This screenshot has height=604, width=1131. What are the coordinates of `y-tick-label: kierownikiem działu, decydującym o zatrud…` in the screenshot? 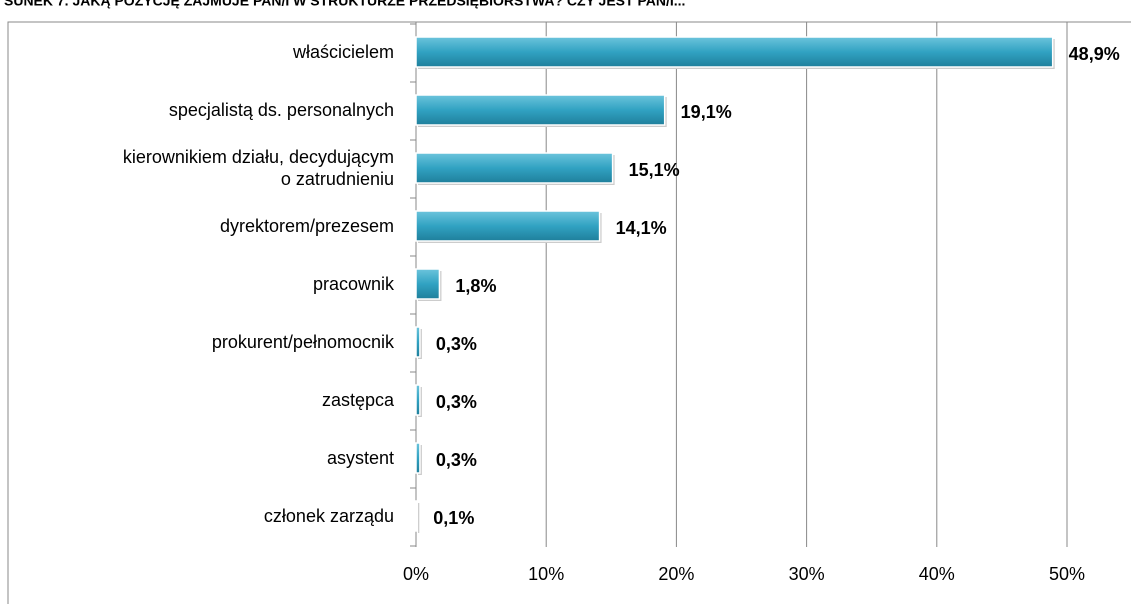 It's located at (258, 168).